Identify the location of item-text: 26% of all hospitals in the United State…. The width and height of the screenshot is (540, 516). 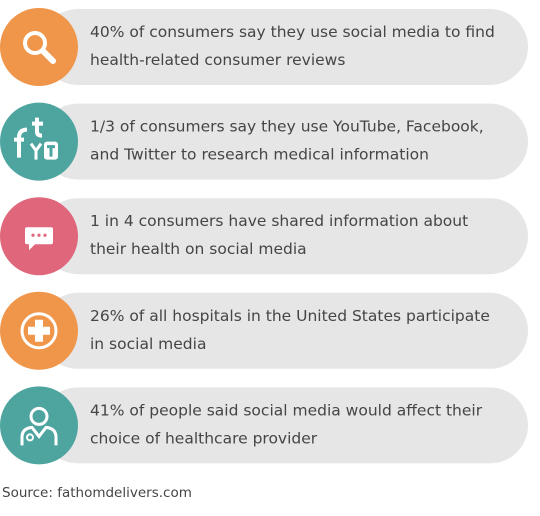
(290, 316).